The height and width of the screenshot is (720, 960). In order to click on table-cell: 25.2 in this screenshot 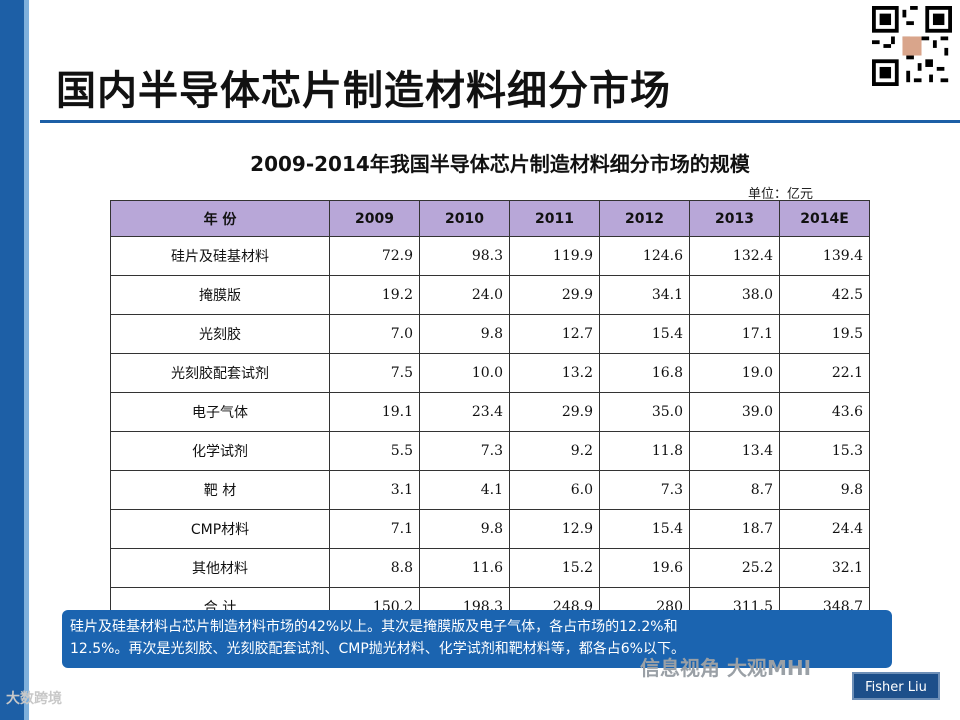, I will do `click(734, 568)`.